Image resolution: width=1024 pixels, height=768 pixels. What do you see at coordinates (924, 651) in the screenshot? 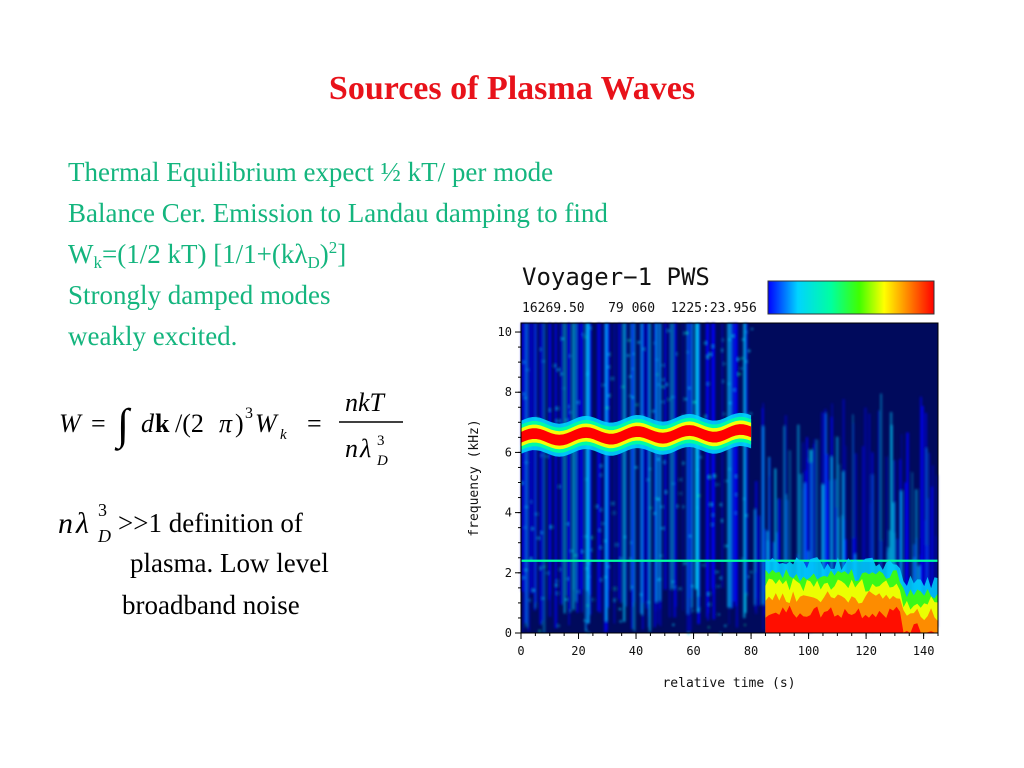
I see `x-tick-label: 140` at bounding box center [924, 651].